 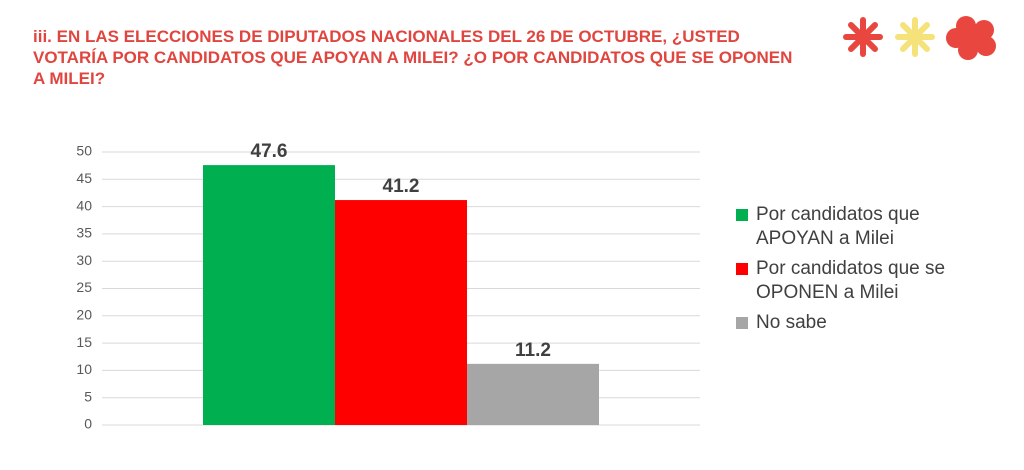 What do you see at coordinates (856, 323) in the screenshot?
I see `legend-item: No sabe` at bounding box center [856, 323].